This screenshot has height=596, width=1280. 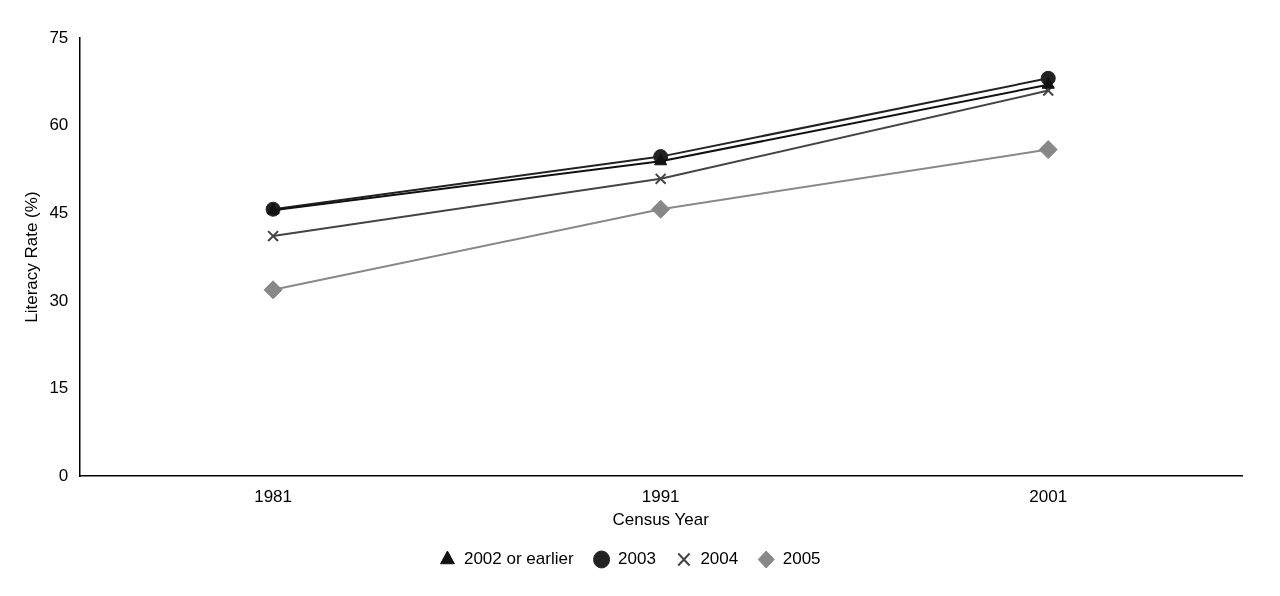 What do you see at coordinates (59, 125) in the screenshot?
I see `y-tick-label: 60` at bounding box center [59, 125].